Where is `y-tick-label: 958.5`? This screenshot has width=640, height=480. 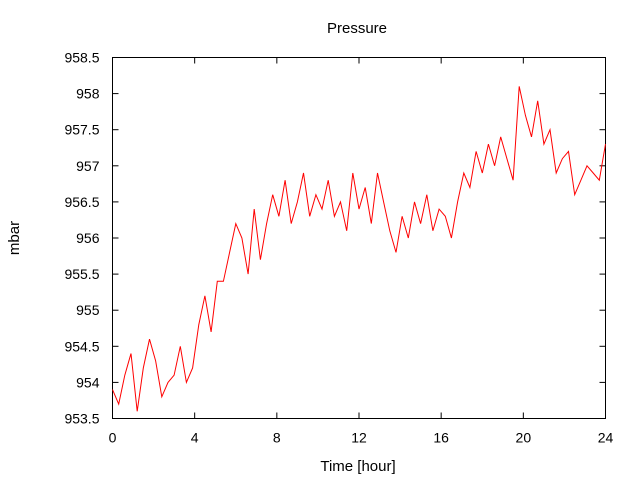
y-tick-label: 958.5 is located at coordinates (81, 58).